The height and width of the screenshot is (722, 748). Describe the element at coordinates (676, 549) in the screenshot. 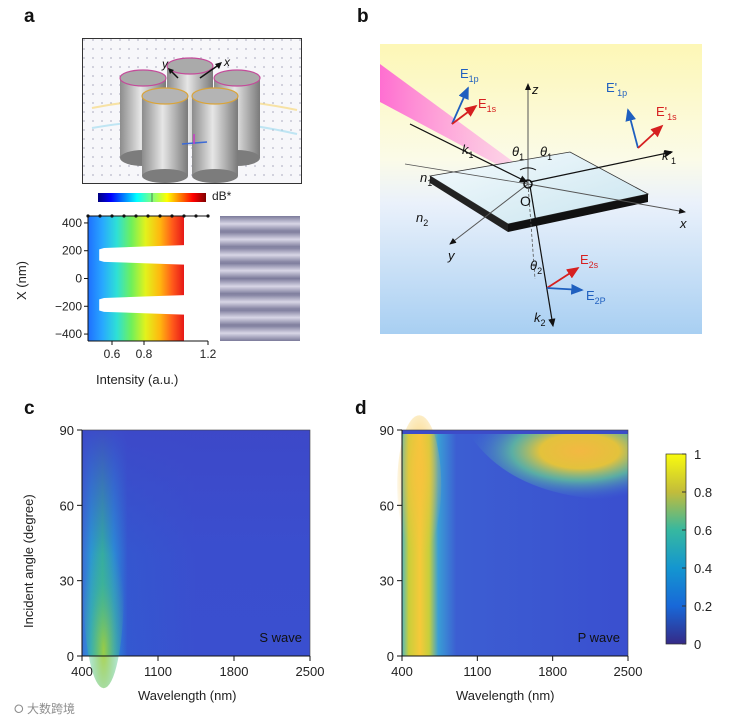

I see `colorbar-d` at that location.